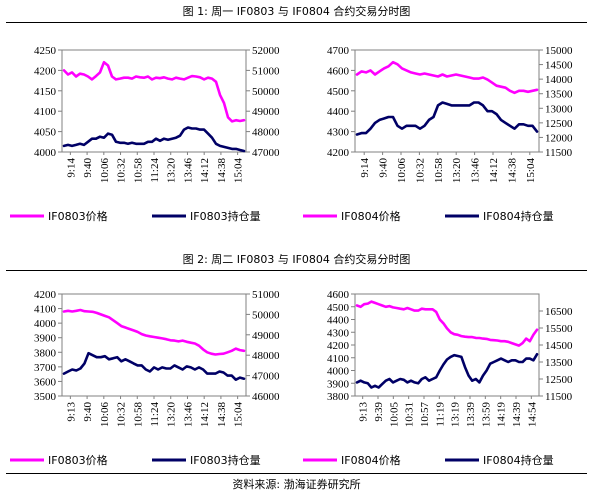 The image size is (593, 500). What do you see at coordinates (338, 51) in the screenshot?
I see `left-axis-tick-label: 4700` at bounding box center [338, 51].